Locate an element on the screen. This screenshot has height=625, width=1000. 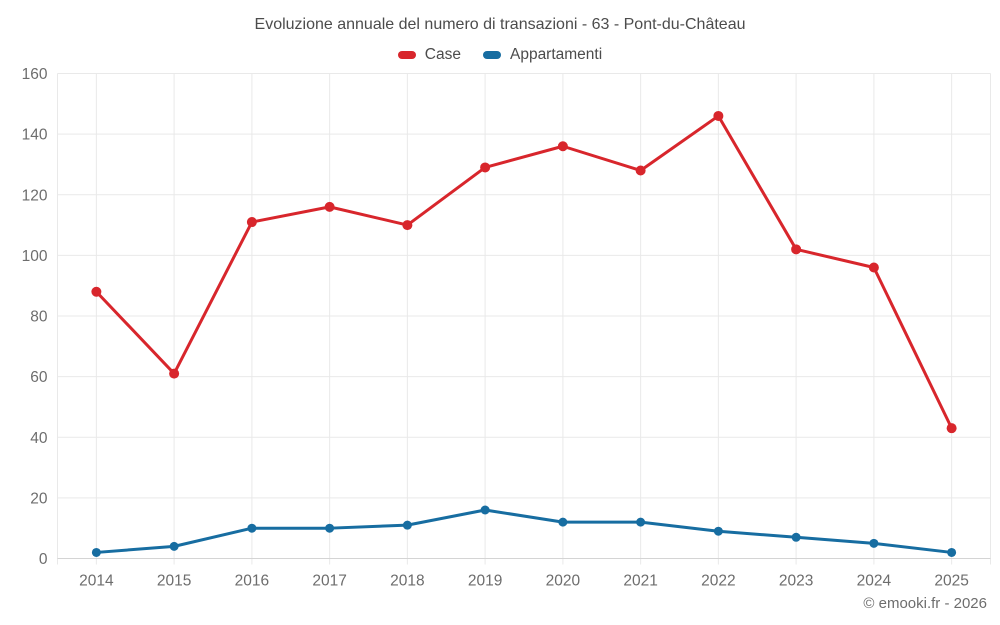
x-axis-tick-label: 2020 is located at coordinates (563, 581).